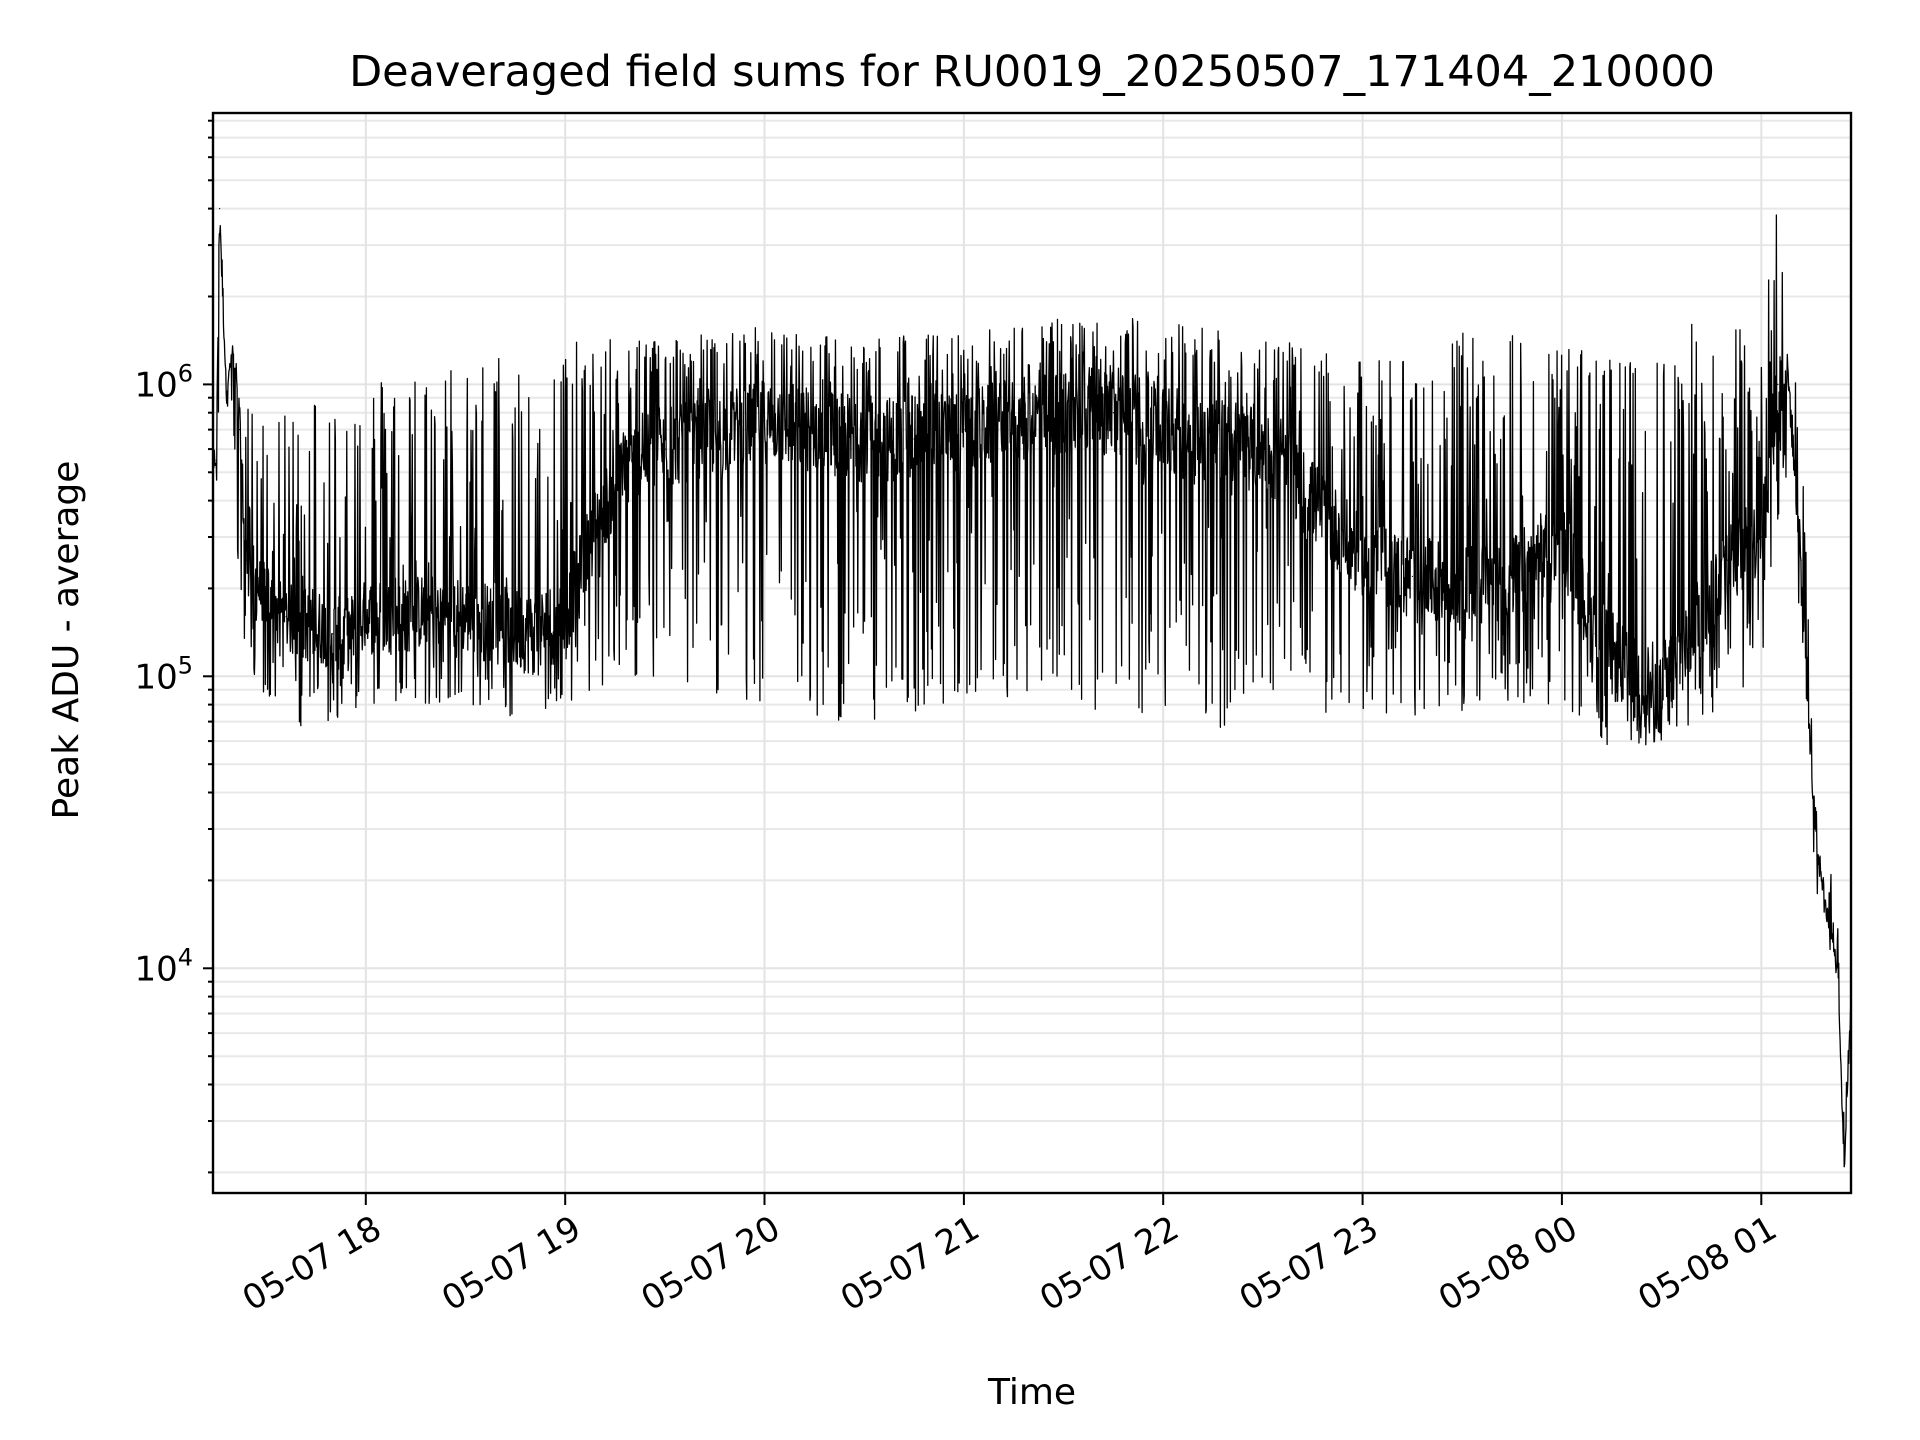 The height and width of the screenshot is (1440, 1920). Describe the element at coordinates (66, 640) in the screenshot. I see `y-axis-label: Peak ADU - average` at that location.